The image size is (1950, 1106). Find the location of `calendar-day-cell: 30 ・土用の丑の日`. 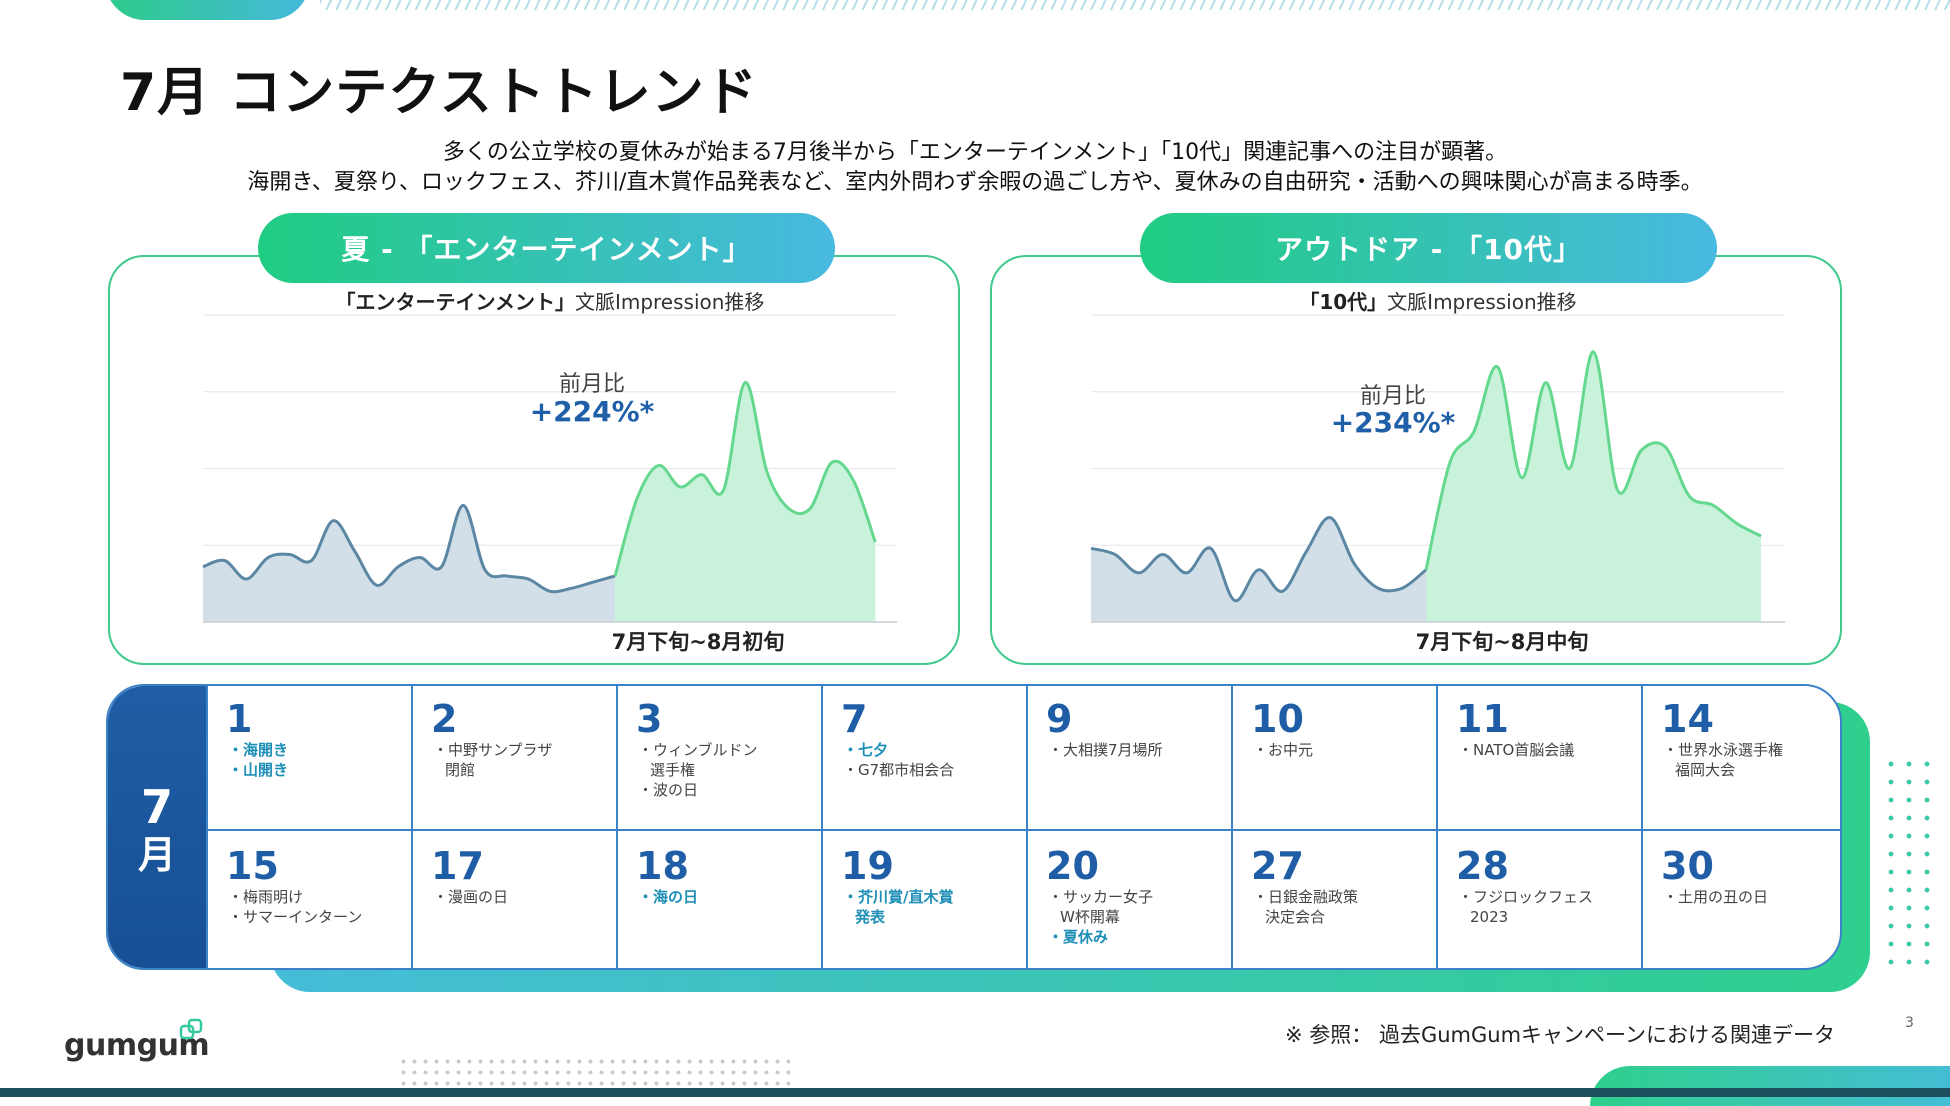

calendar-day-cell: 30 ・土用の丑の日 is located at coordinates (1740, 898).